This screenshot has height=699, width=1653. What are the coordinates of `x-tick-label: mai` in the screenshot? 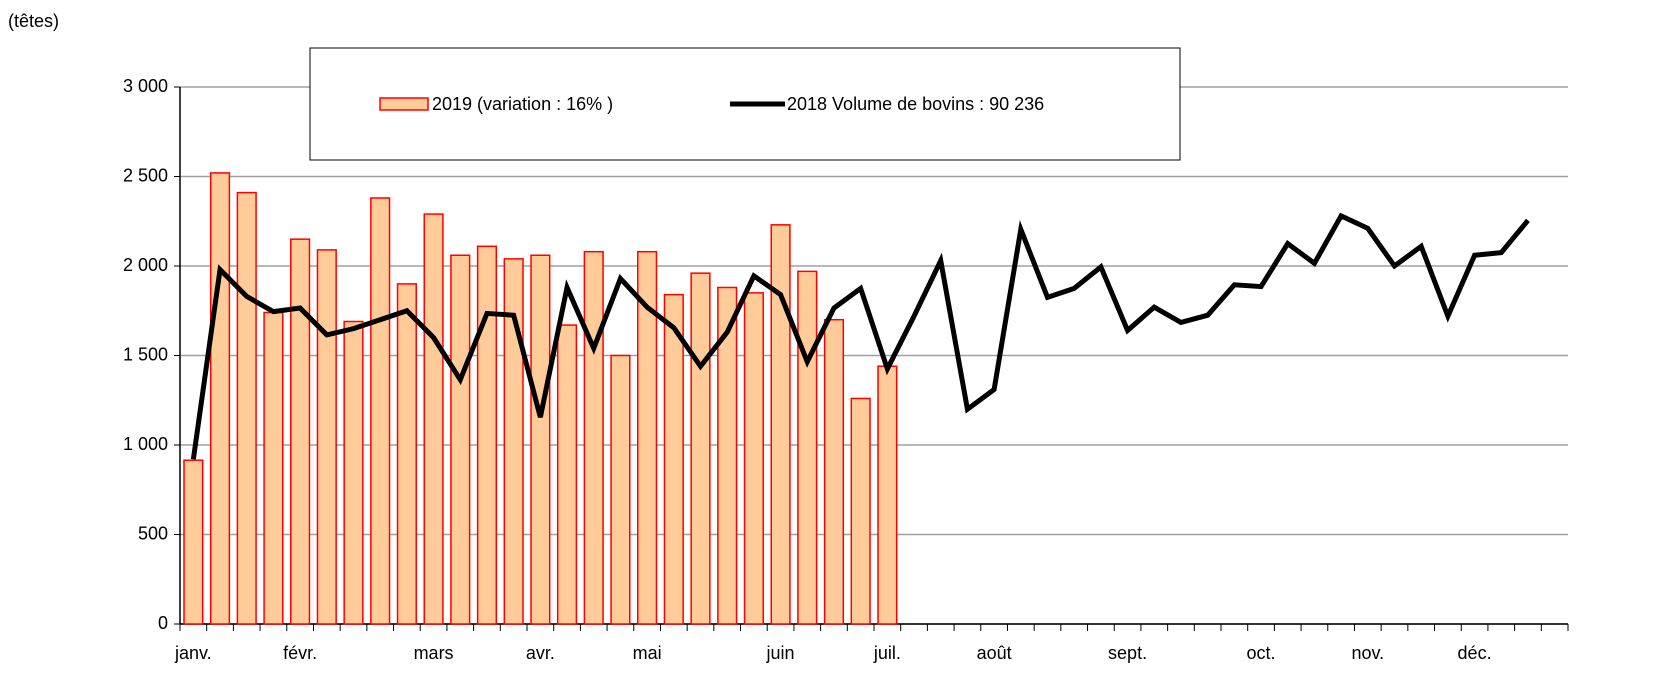 It's located at (647, 653).